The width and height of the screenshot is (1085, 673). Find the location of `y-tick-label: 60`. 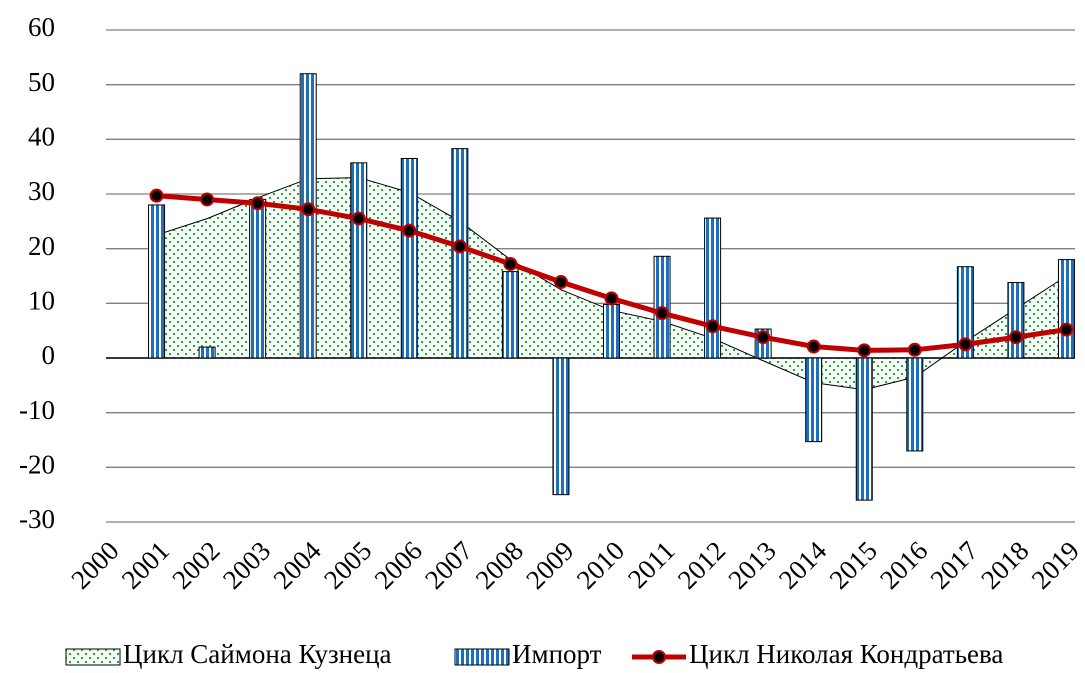

y-tick-label: 60 is located at coordinates (41, 27).